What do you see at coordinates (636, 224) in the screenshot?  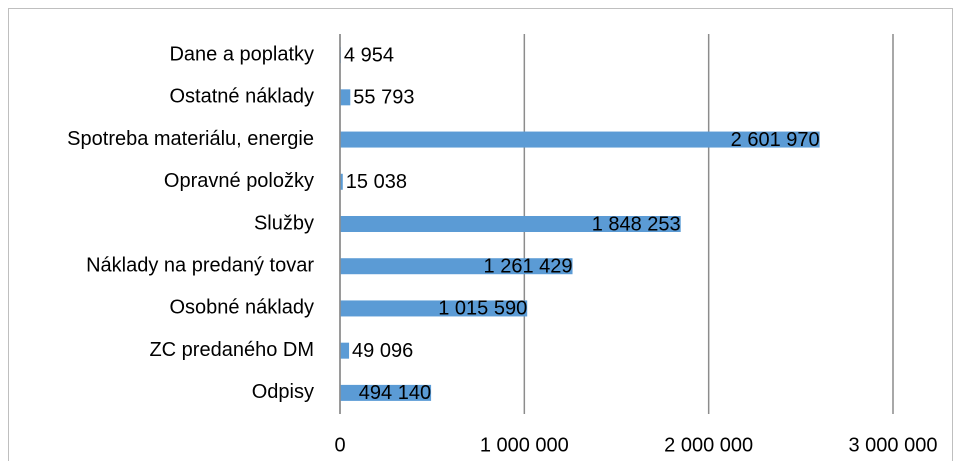 I see `data-label: 1 848 253` at bounding box center [636, 224].